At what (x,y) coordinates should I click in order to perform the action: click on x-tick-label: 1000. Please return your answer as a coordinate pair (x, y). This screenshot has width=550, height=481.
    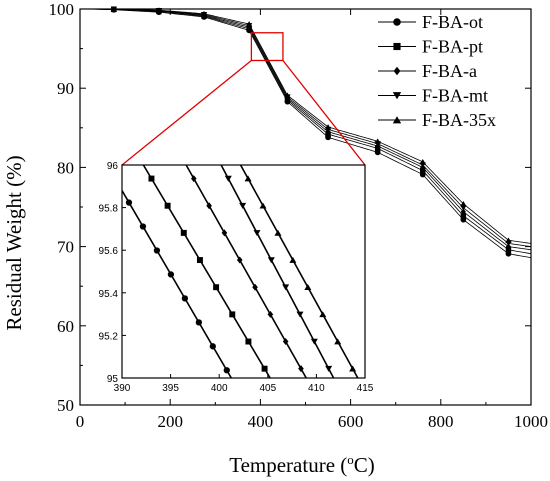
    Looking at the image, I should click on (531, 421).